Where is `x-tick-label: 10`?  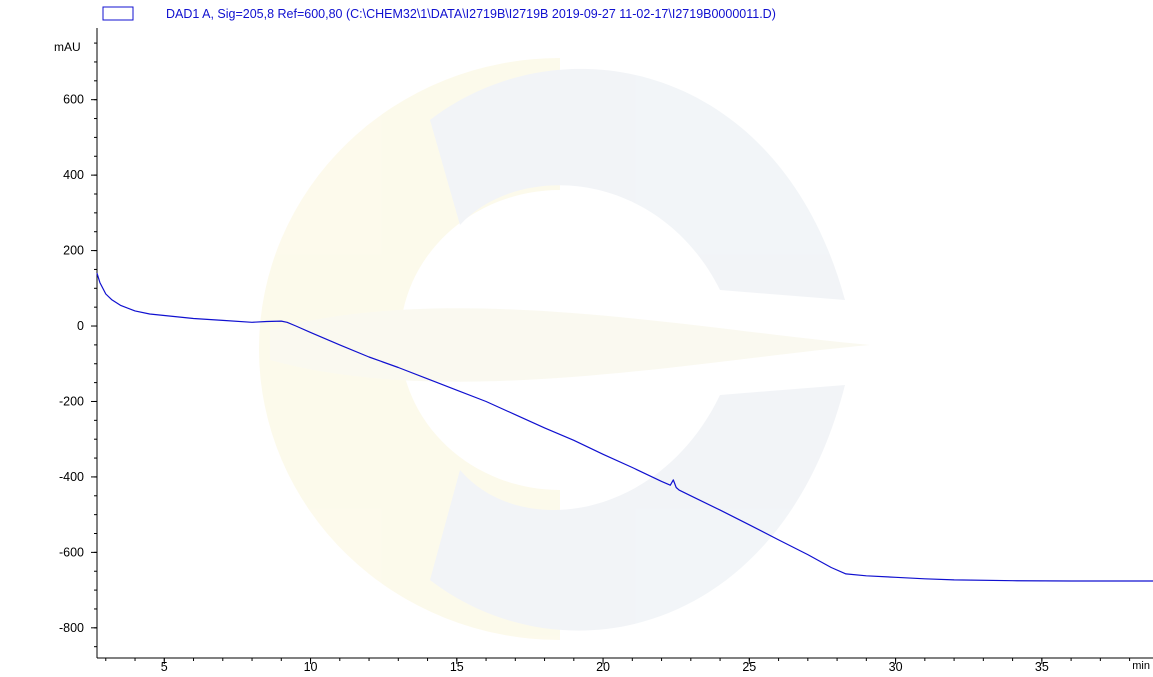
x-tick-label: 10 is located at coordinates (311, 666).